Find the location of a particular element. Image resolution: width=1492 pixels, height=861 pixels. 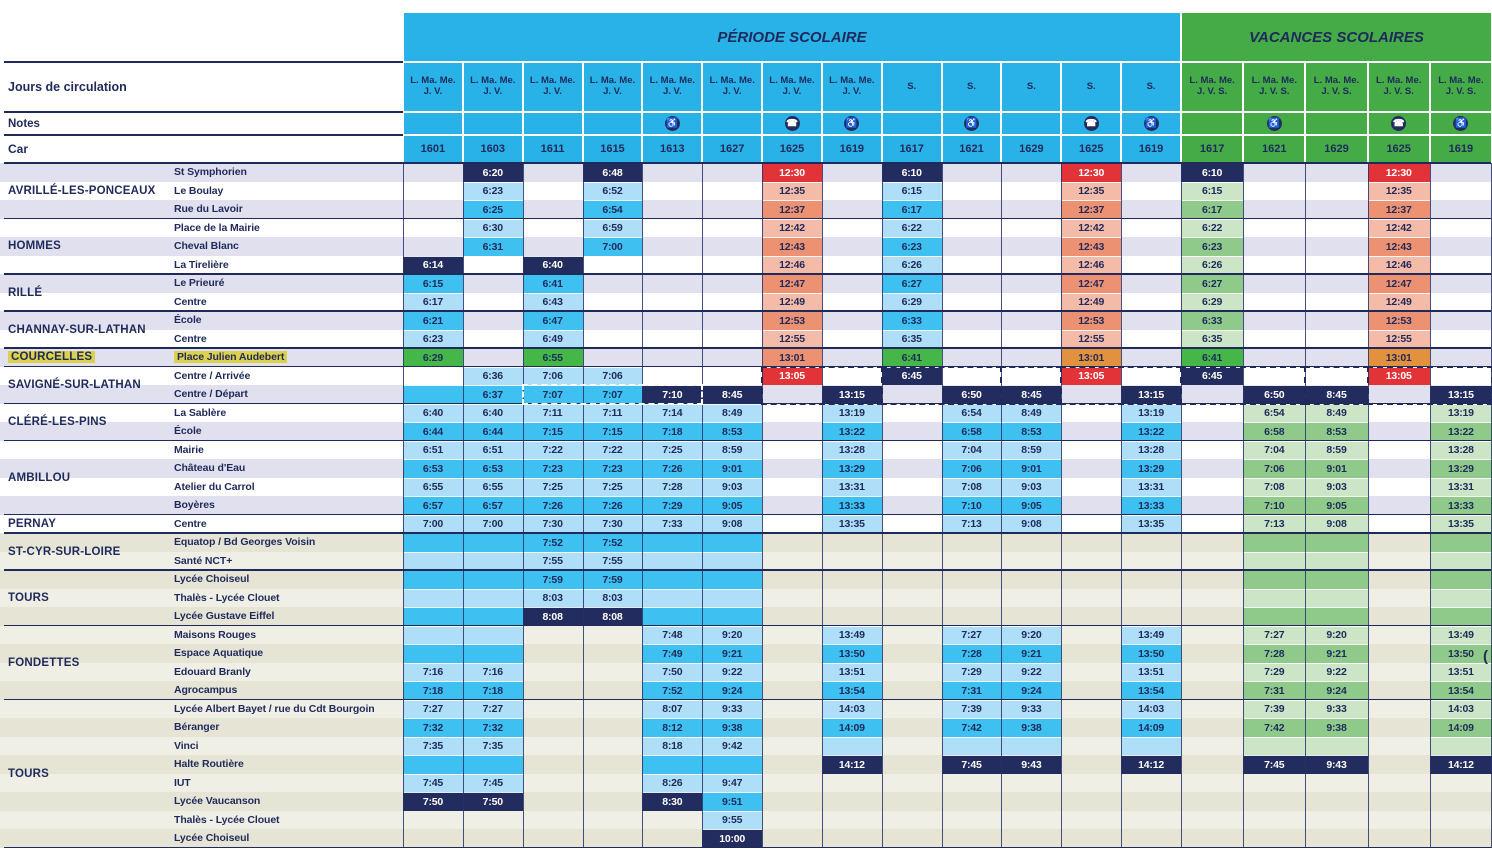

time-cell: 6:35 is located at coordinates (1212, 338).